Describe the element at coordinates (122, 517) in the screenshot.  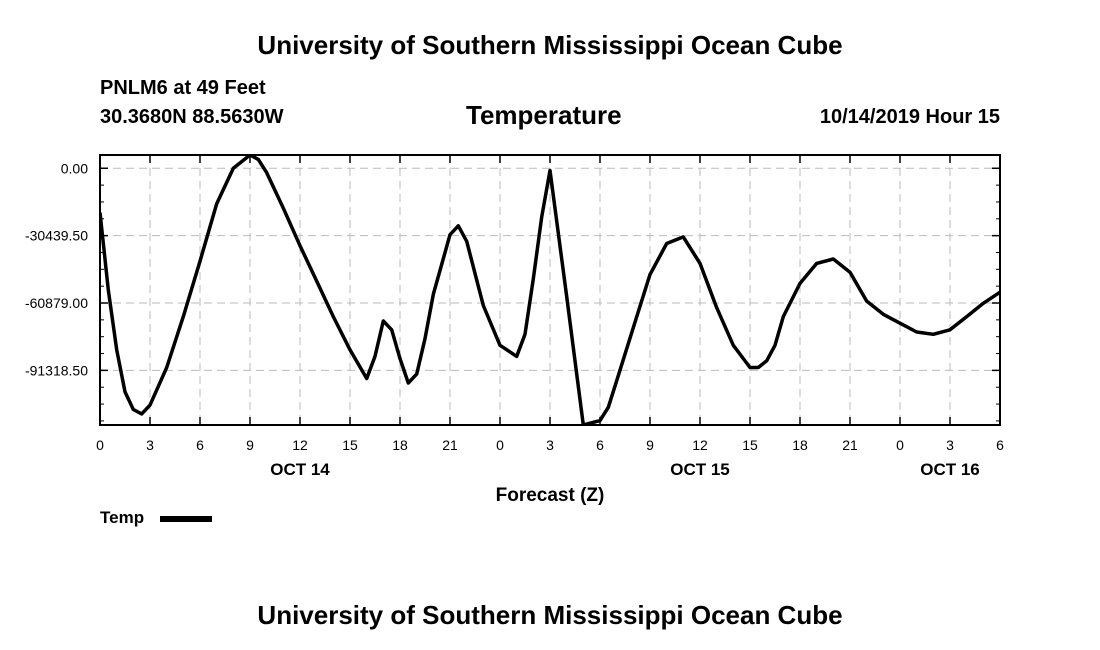
I see `legend-label: Temp` at that location.